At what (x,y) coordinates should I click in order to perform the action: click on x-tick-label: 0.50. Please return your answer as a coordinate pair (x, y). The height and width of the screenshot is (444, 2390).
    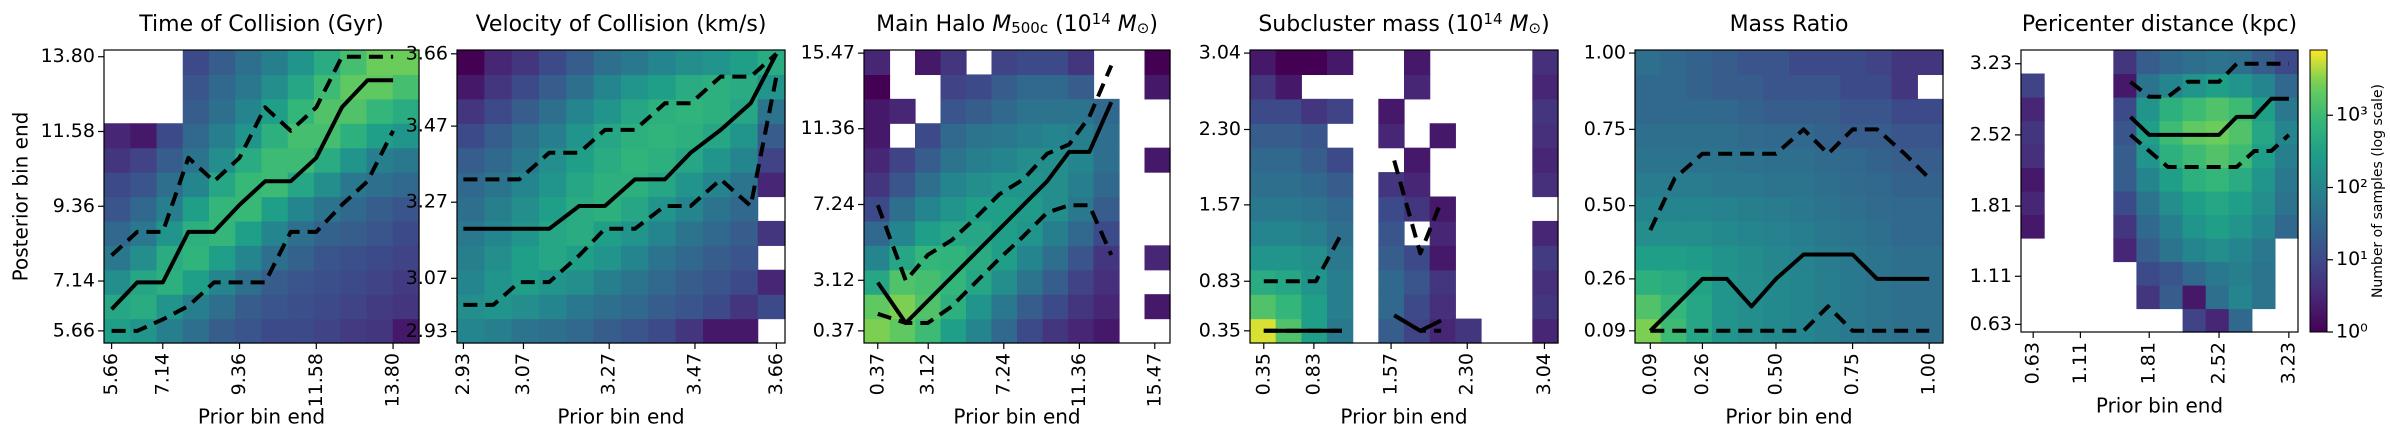
    Looking at the image, I should click on (1775, 374).